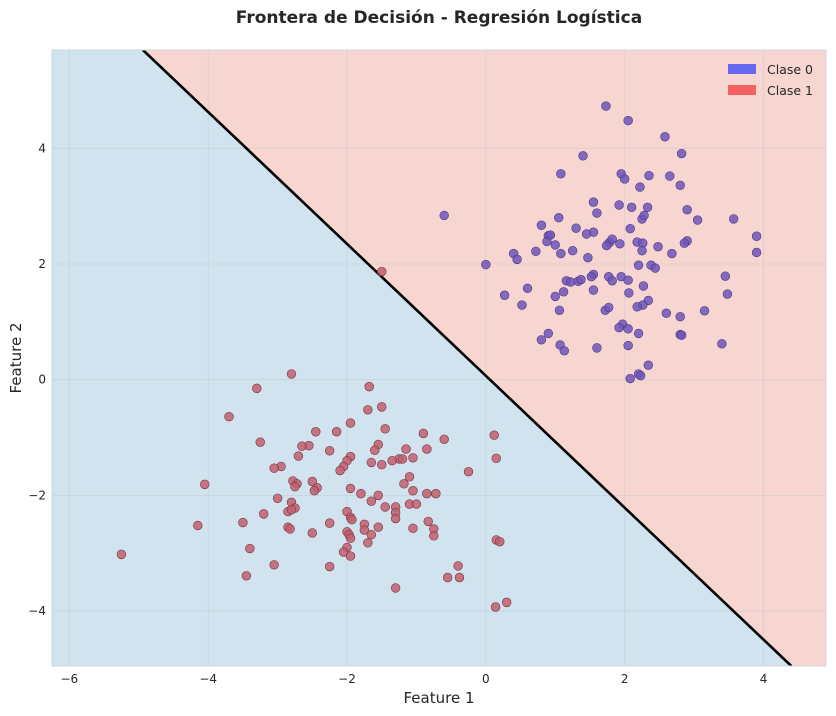 Image resolution: width=836 pixels, height=716 pixels. I want to click on y-tick-label: 2, so click(42, 264).